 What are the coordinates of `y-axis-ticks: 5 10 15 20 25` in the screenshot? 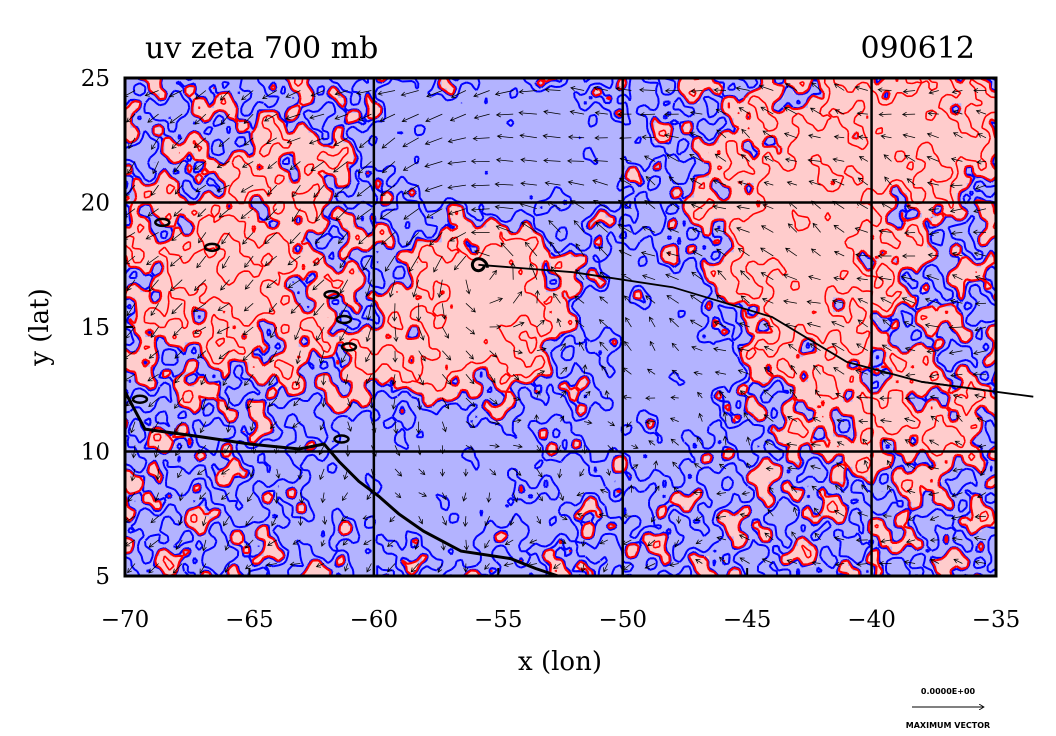 It's located at (107, 328).